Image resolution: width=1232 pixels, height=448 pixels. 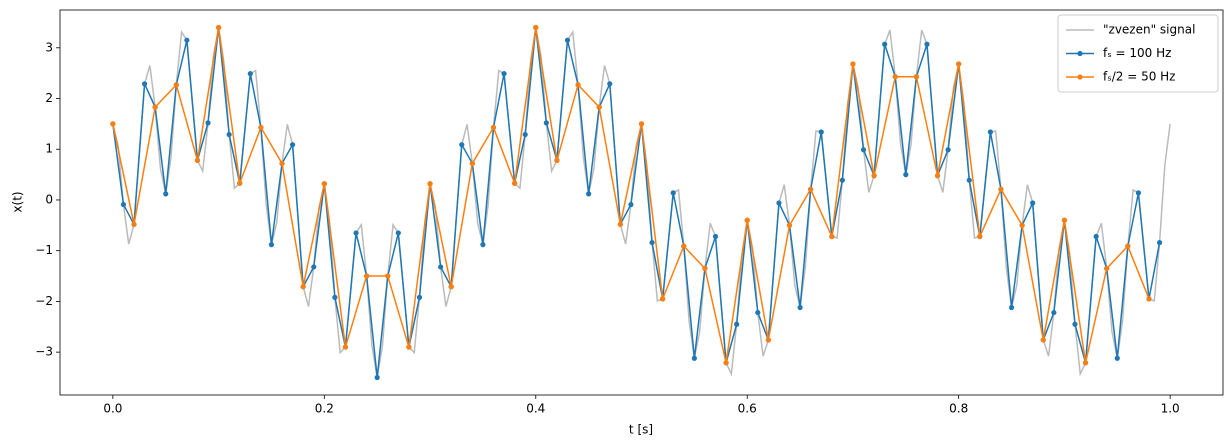 What do you see at coordinates (44, 352) in the screenshot?
I see `y-tick-label: −3` at bounding box center [44, 352].